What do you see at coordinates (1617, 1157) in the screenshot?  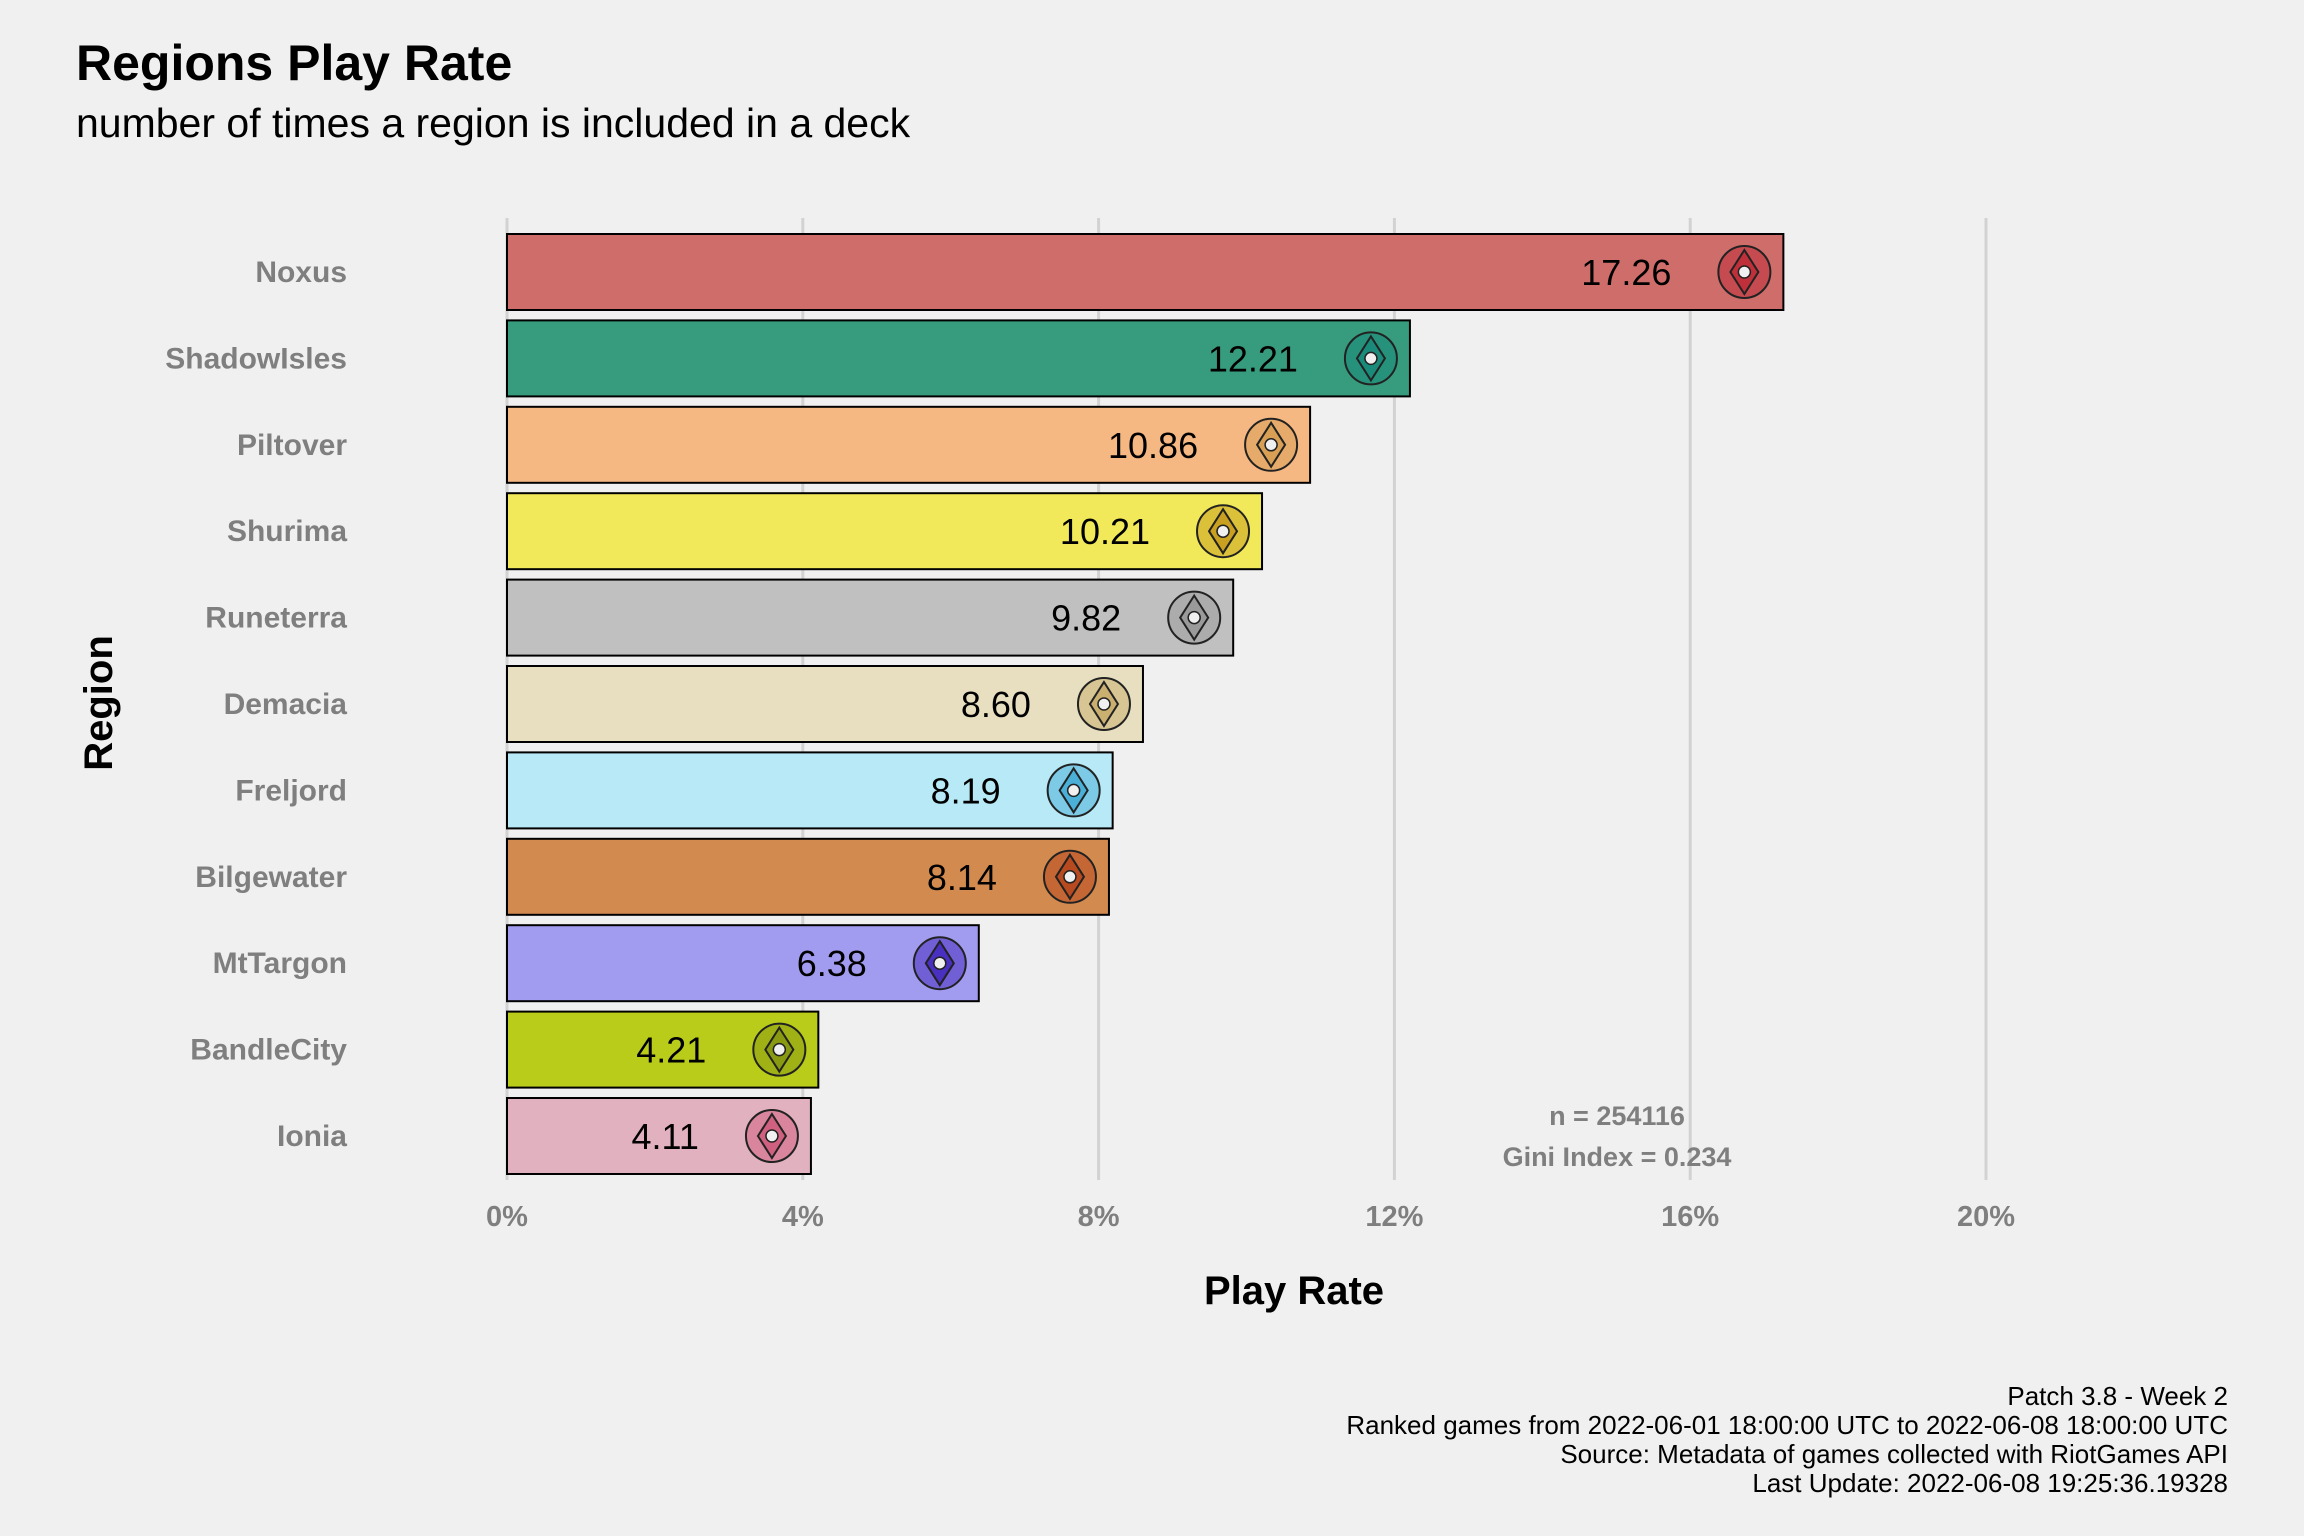 I see `annotation-gini: Gini Index = 0.234` at bounding box center [1617, 1157].